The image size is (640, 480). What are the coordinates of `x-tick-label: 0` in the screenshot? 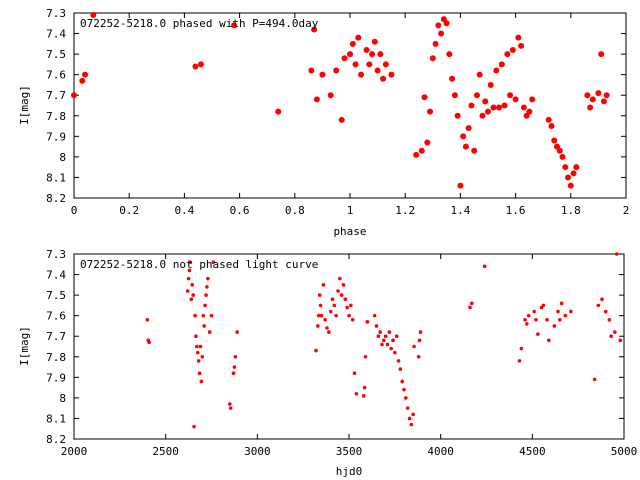 It's located at (74, 210).